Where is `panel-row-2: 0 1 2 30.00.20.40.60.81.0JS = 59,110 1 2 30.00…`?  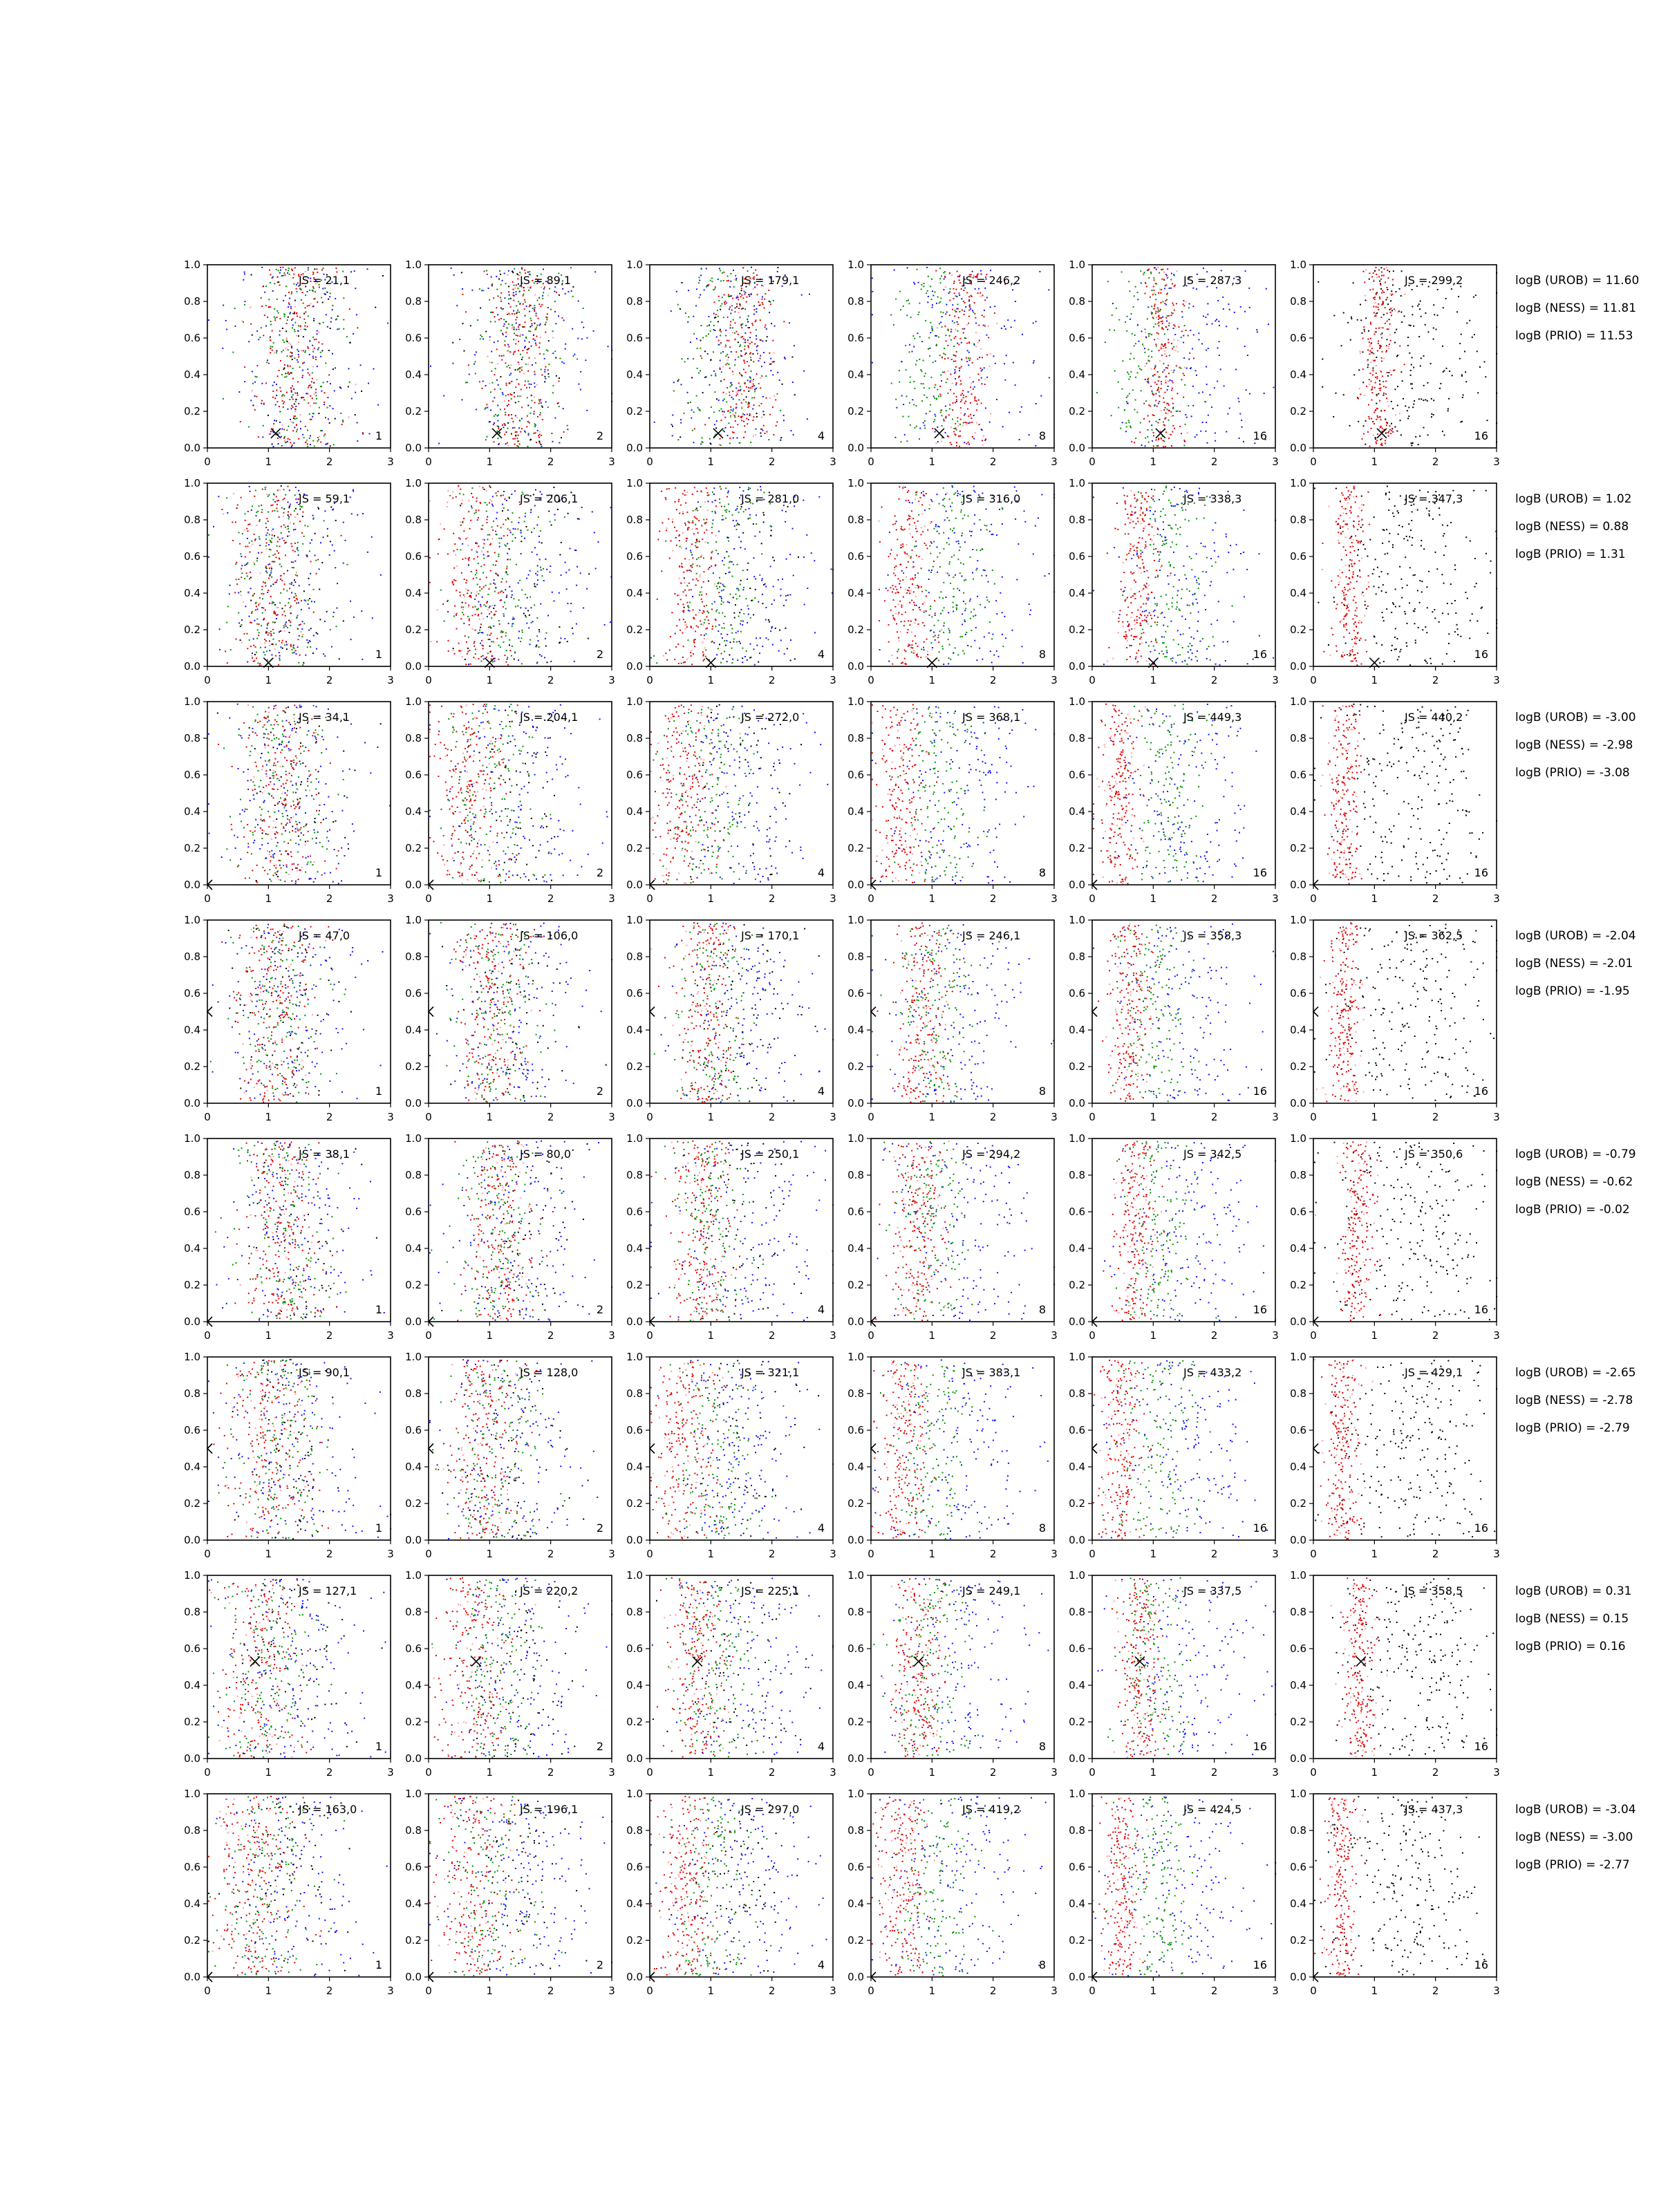
panel-row-2: 0 1 2 30.00.20.40.60.81.0JS = 59,110 1 2 30.00… is located at coordinates (908, 581).